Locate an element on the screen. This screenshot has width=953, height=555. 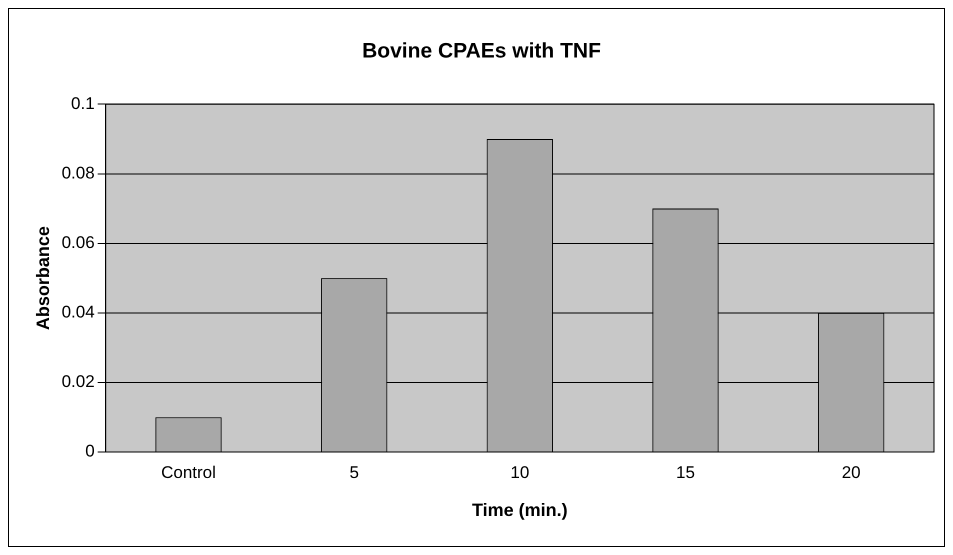
chart-title: Bovine CPAEs with TNF is located at coordinates (482, 50).